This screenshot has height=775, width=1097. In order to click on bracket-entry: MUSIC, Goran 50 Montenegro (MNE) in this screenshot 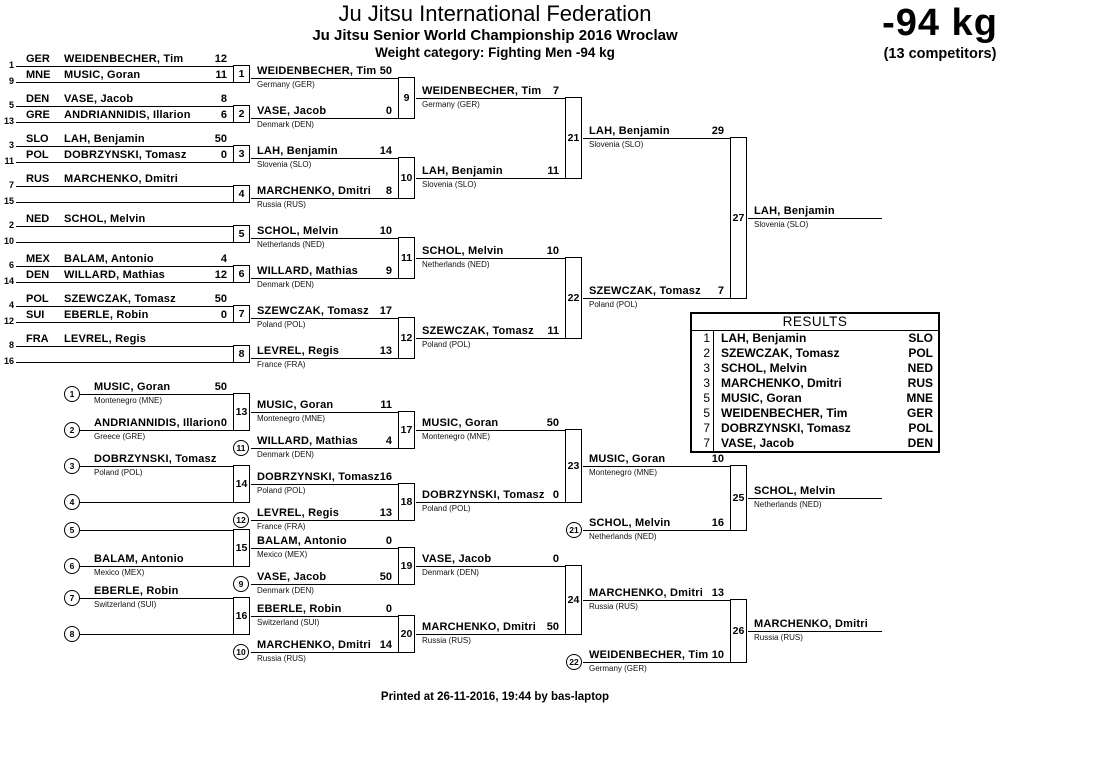, I will do `click(490, 428)`.